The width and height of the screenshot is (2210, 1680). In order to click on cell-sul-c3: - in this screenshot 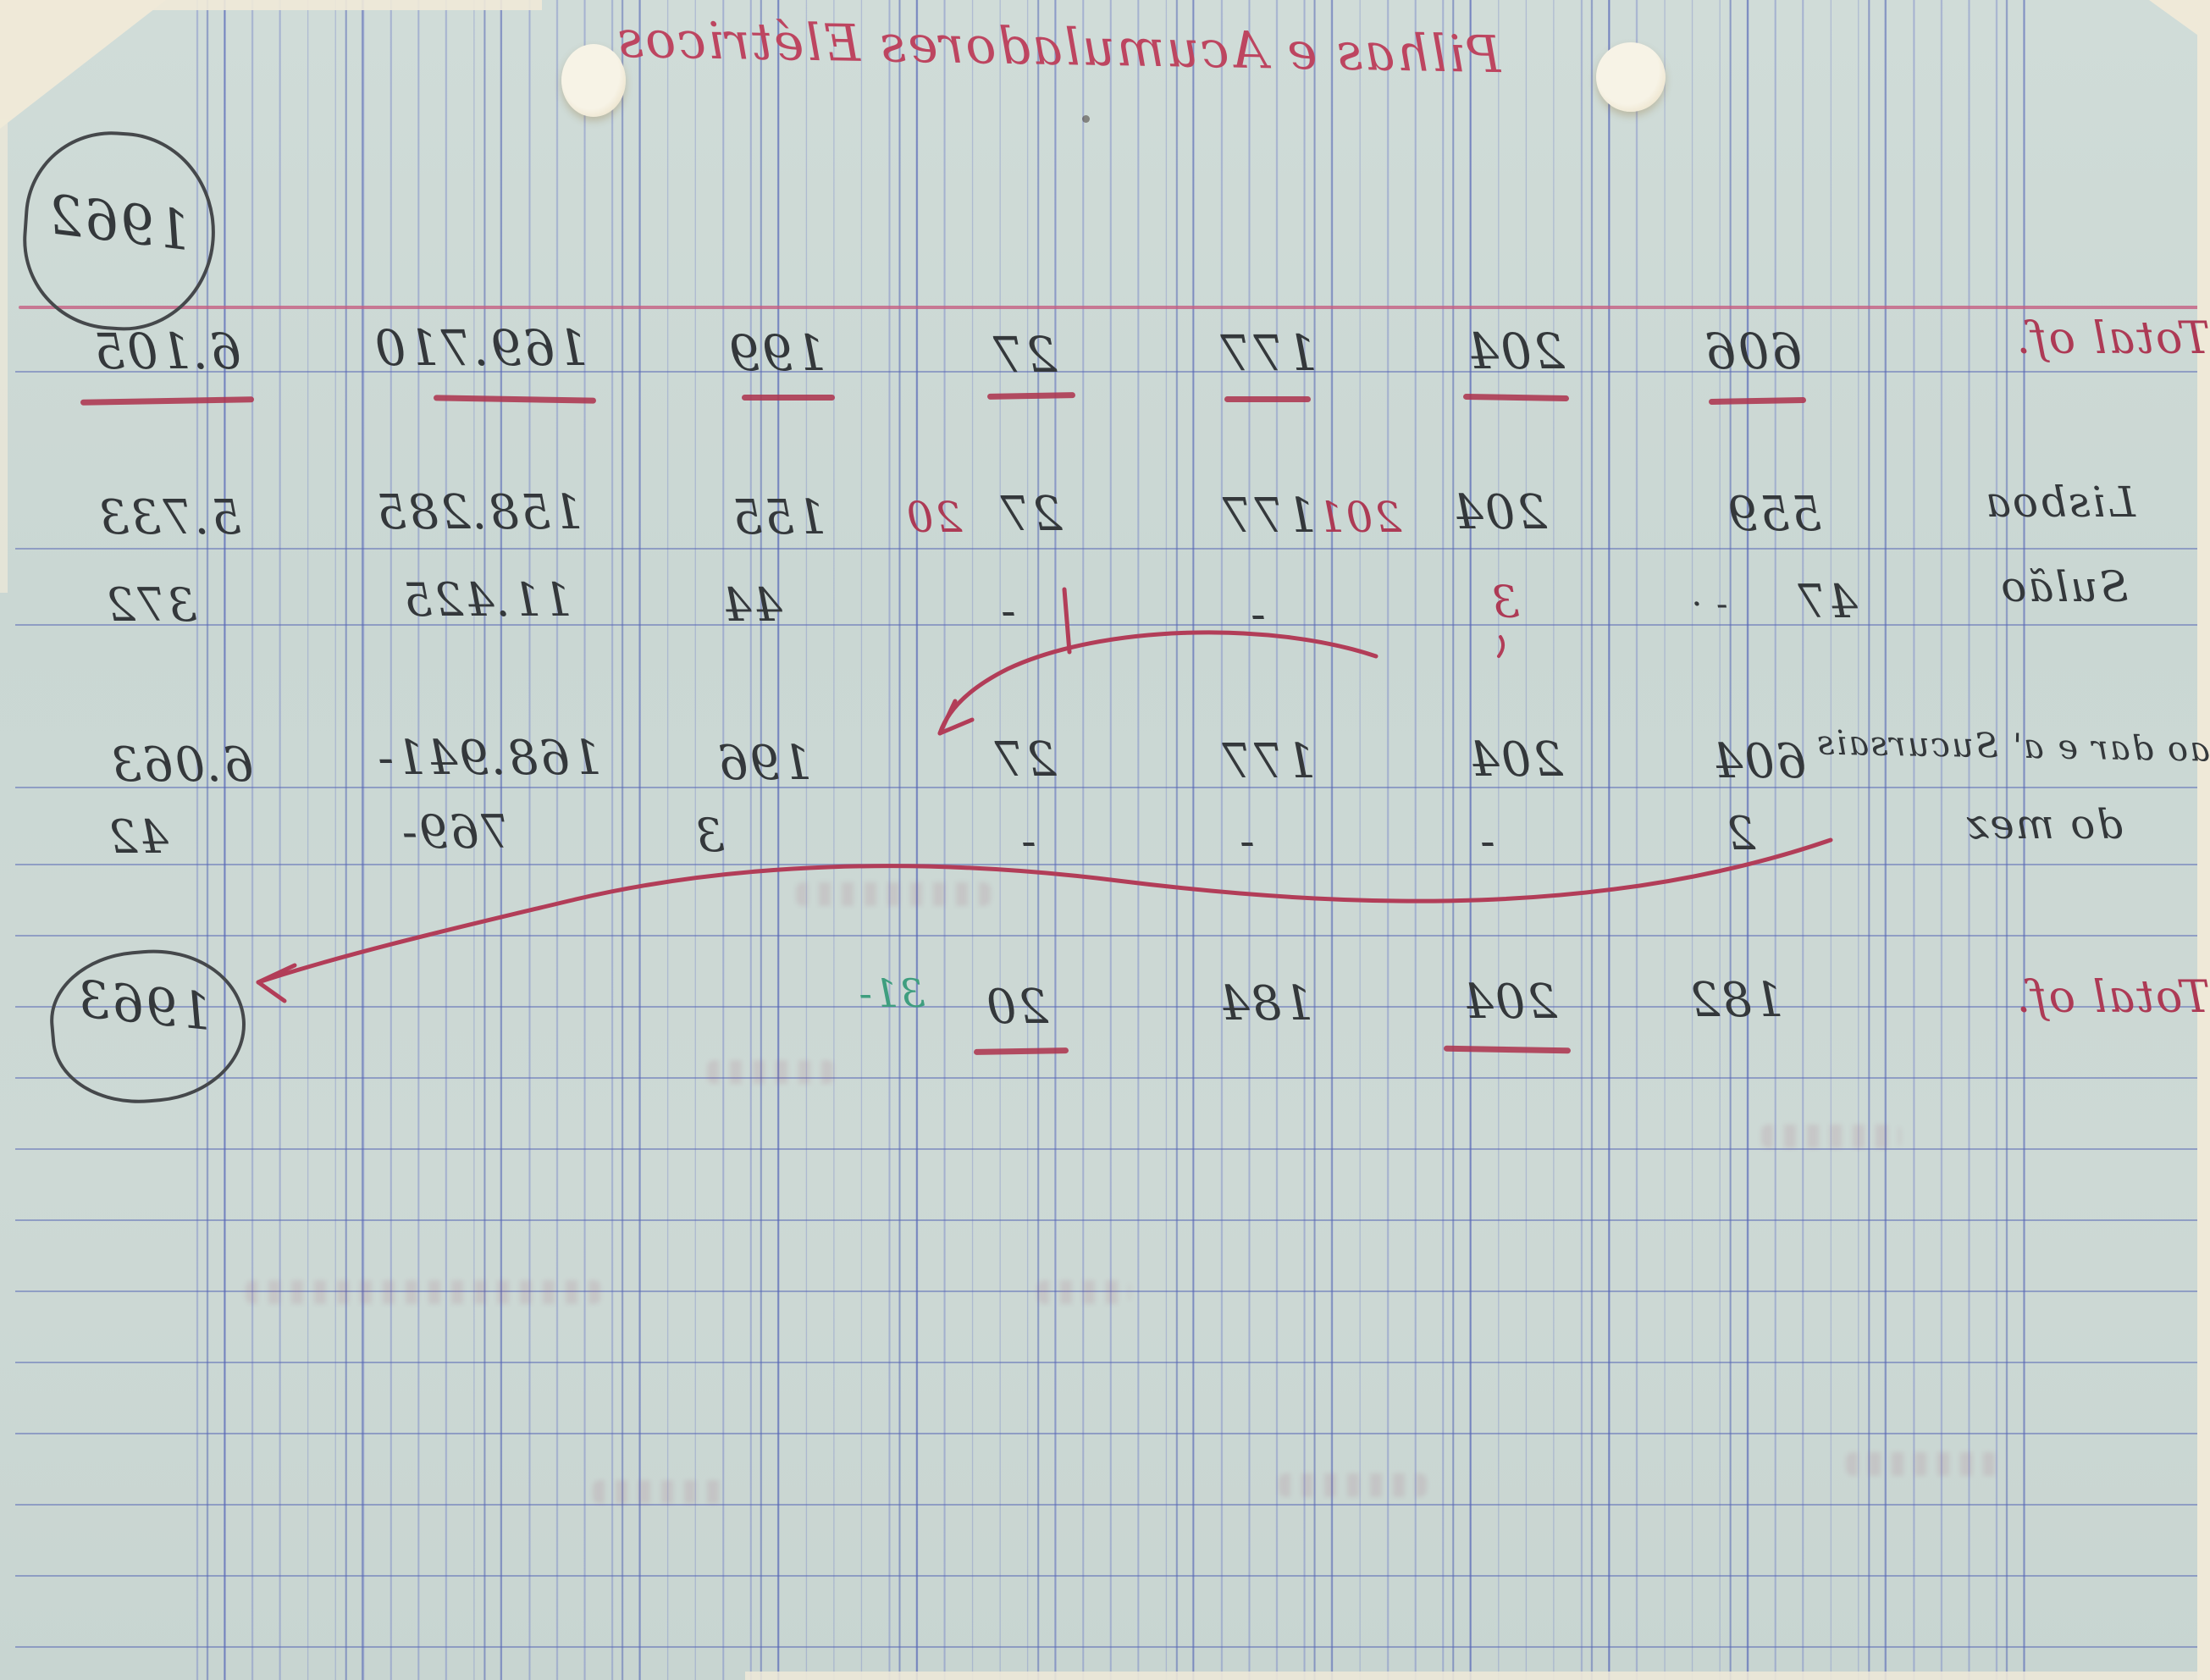, I will do `click(1257, 614)`.